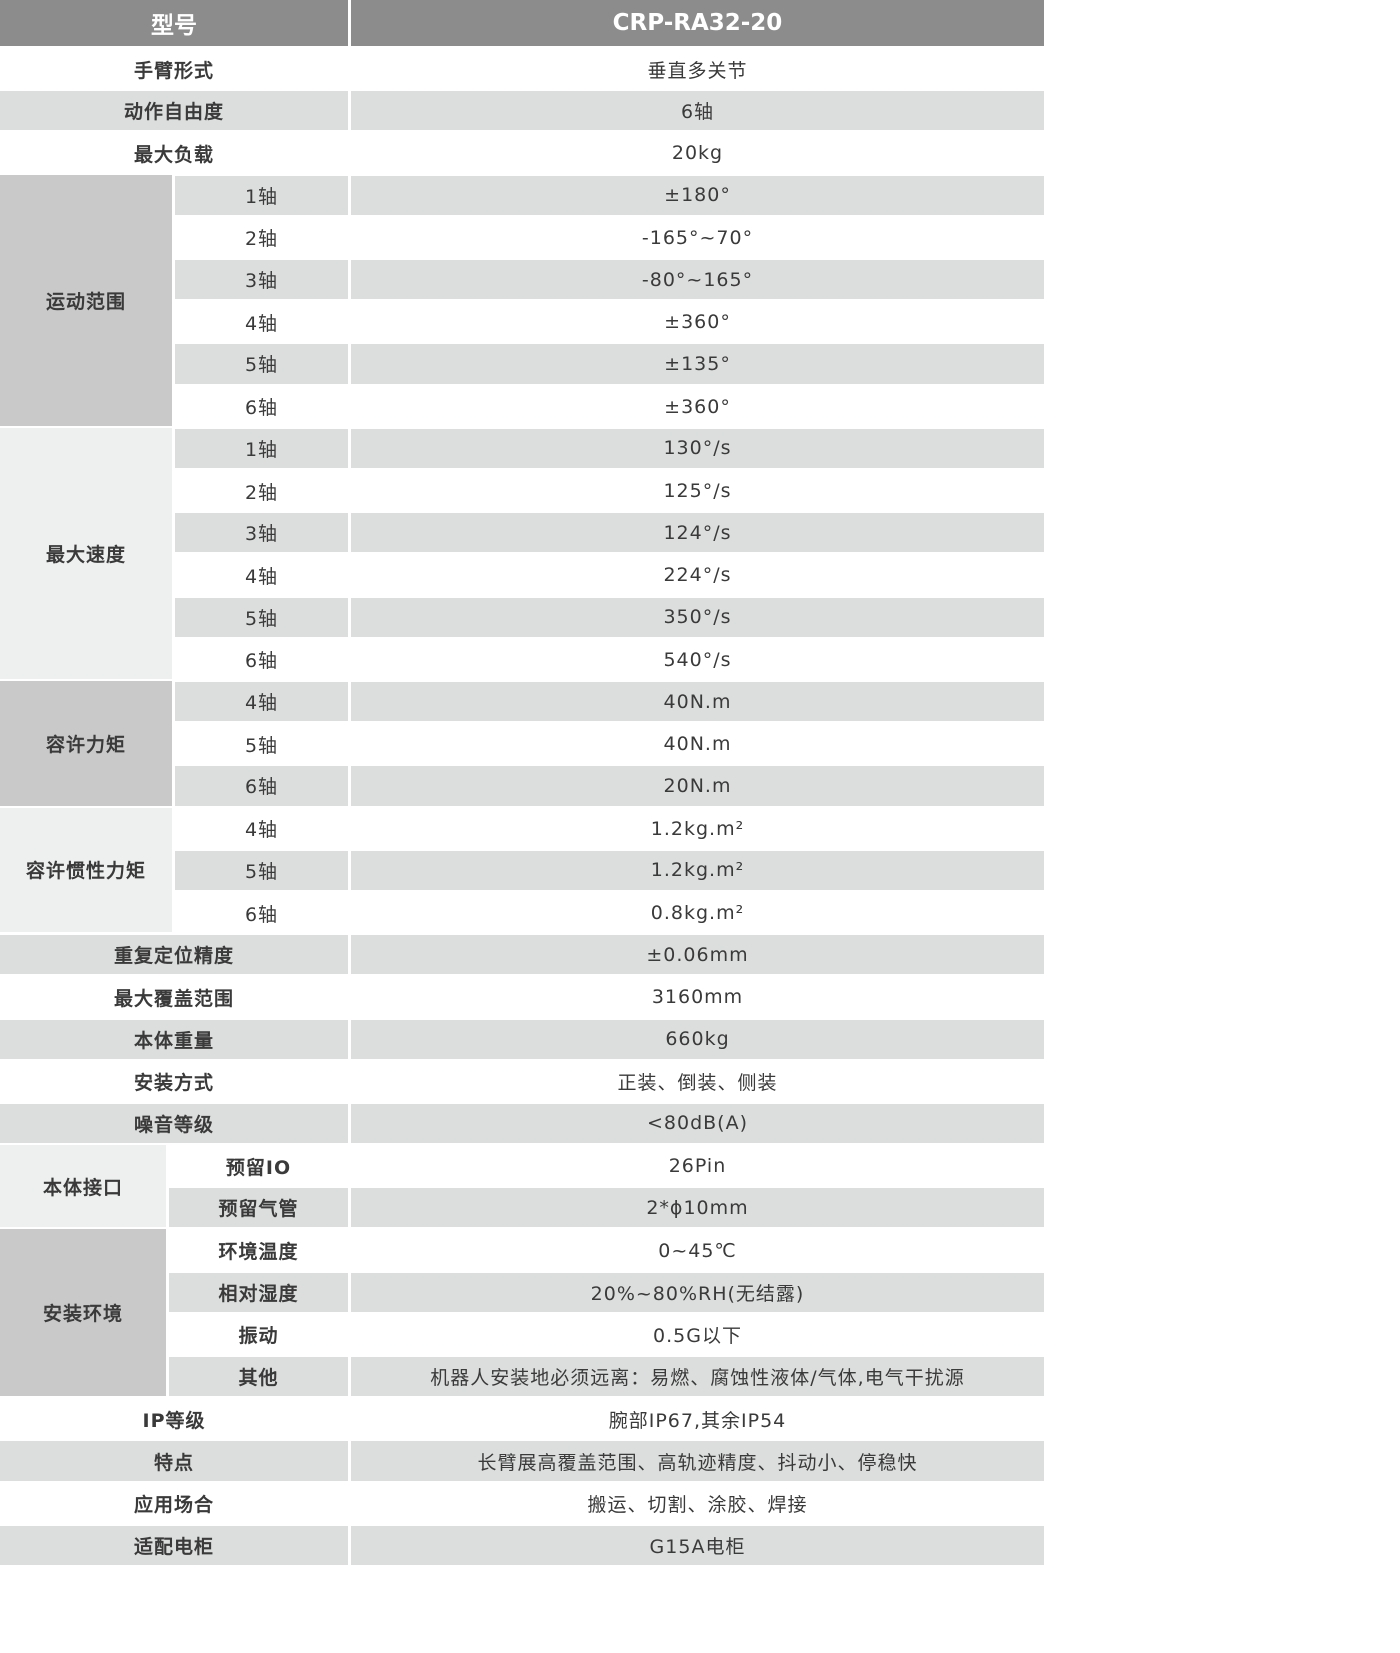  What do you see at coordinates (697, 448) in the screenshot?
I see `row-value: 130°/s` at bounding box center [697, 448].